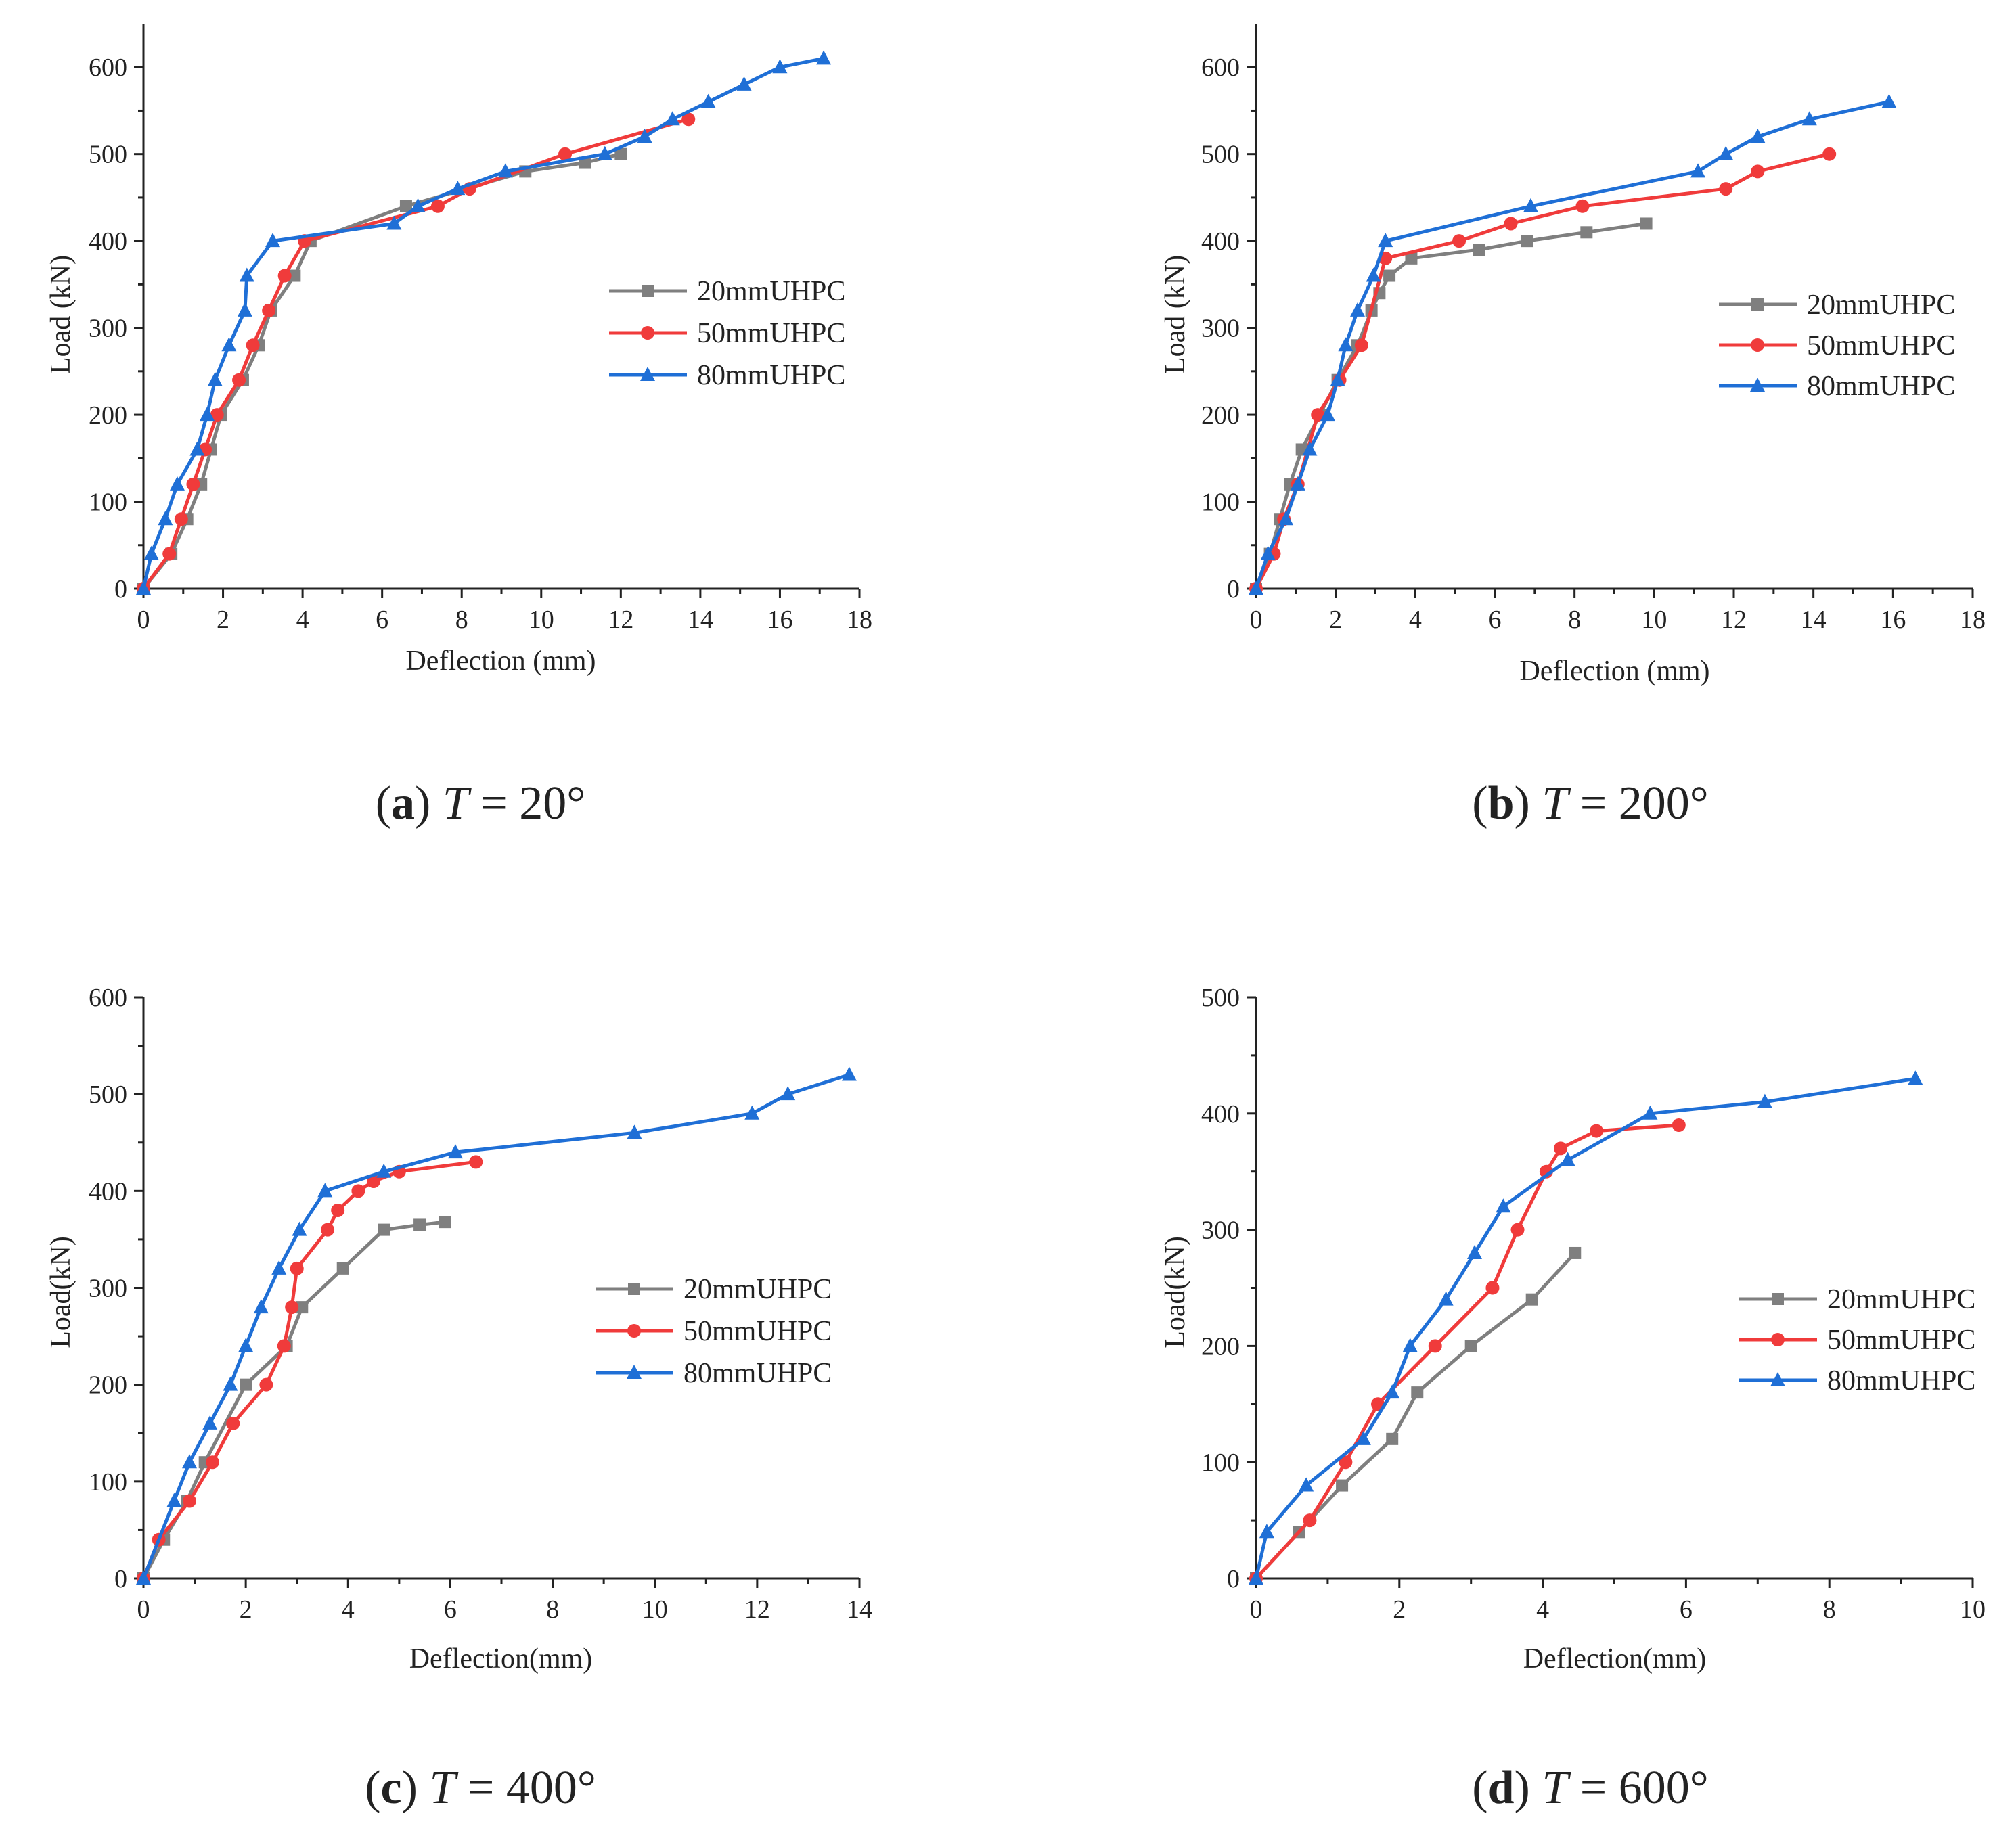 The image size is (2016, 1845). I want to click on y-tick-label: 500, so click(108, 1094).